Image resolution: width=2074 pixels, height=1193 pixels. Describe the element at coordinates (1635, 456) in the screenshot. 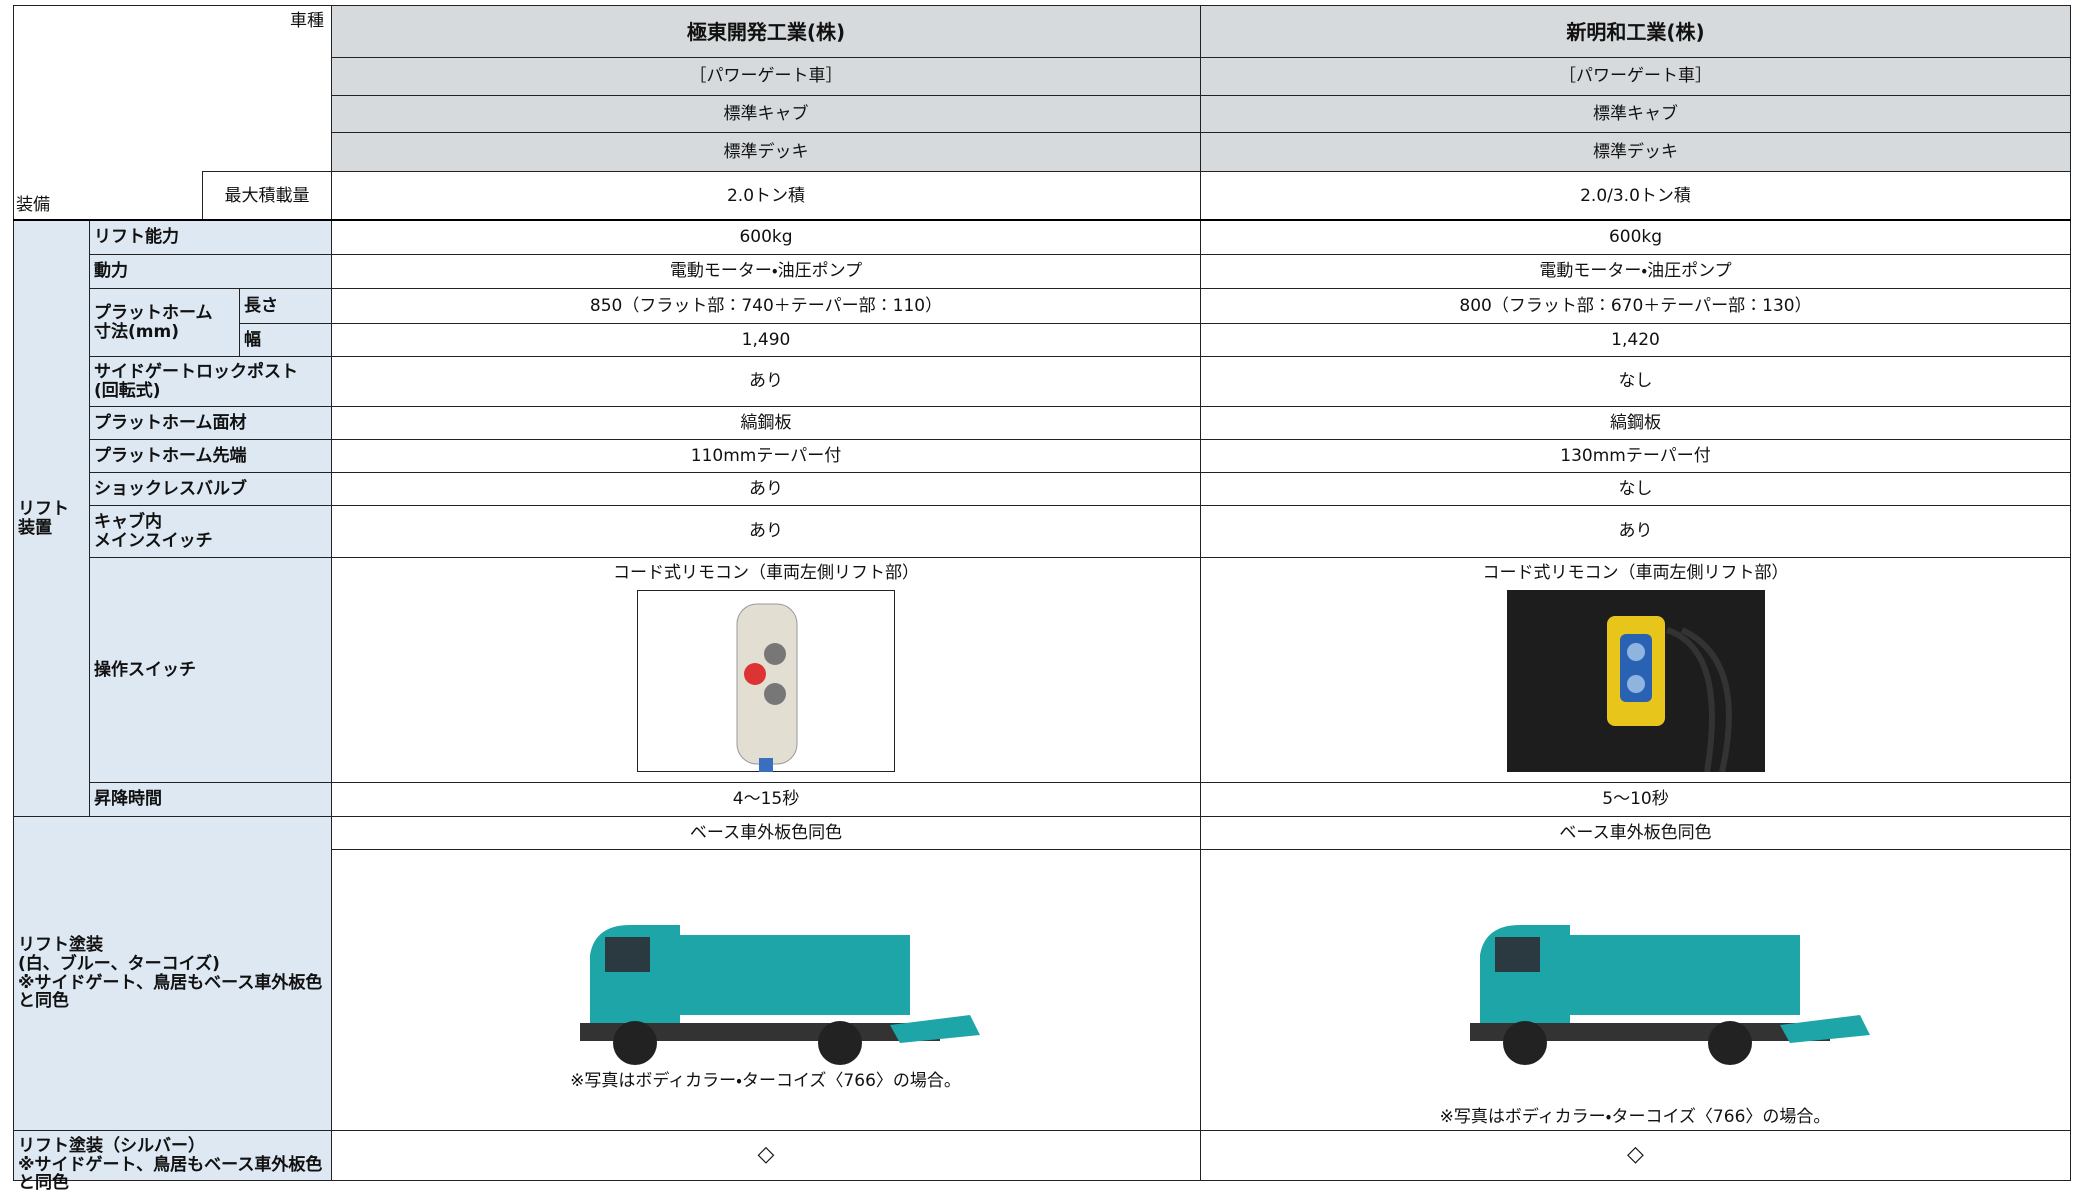

I see `row-value: 130mmテーパー付` at that location.